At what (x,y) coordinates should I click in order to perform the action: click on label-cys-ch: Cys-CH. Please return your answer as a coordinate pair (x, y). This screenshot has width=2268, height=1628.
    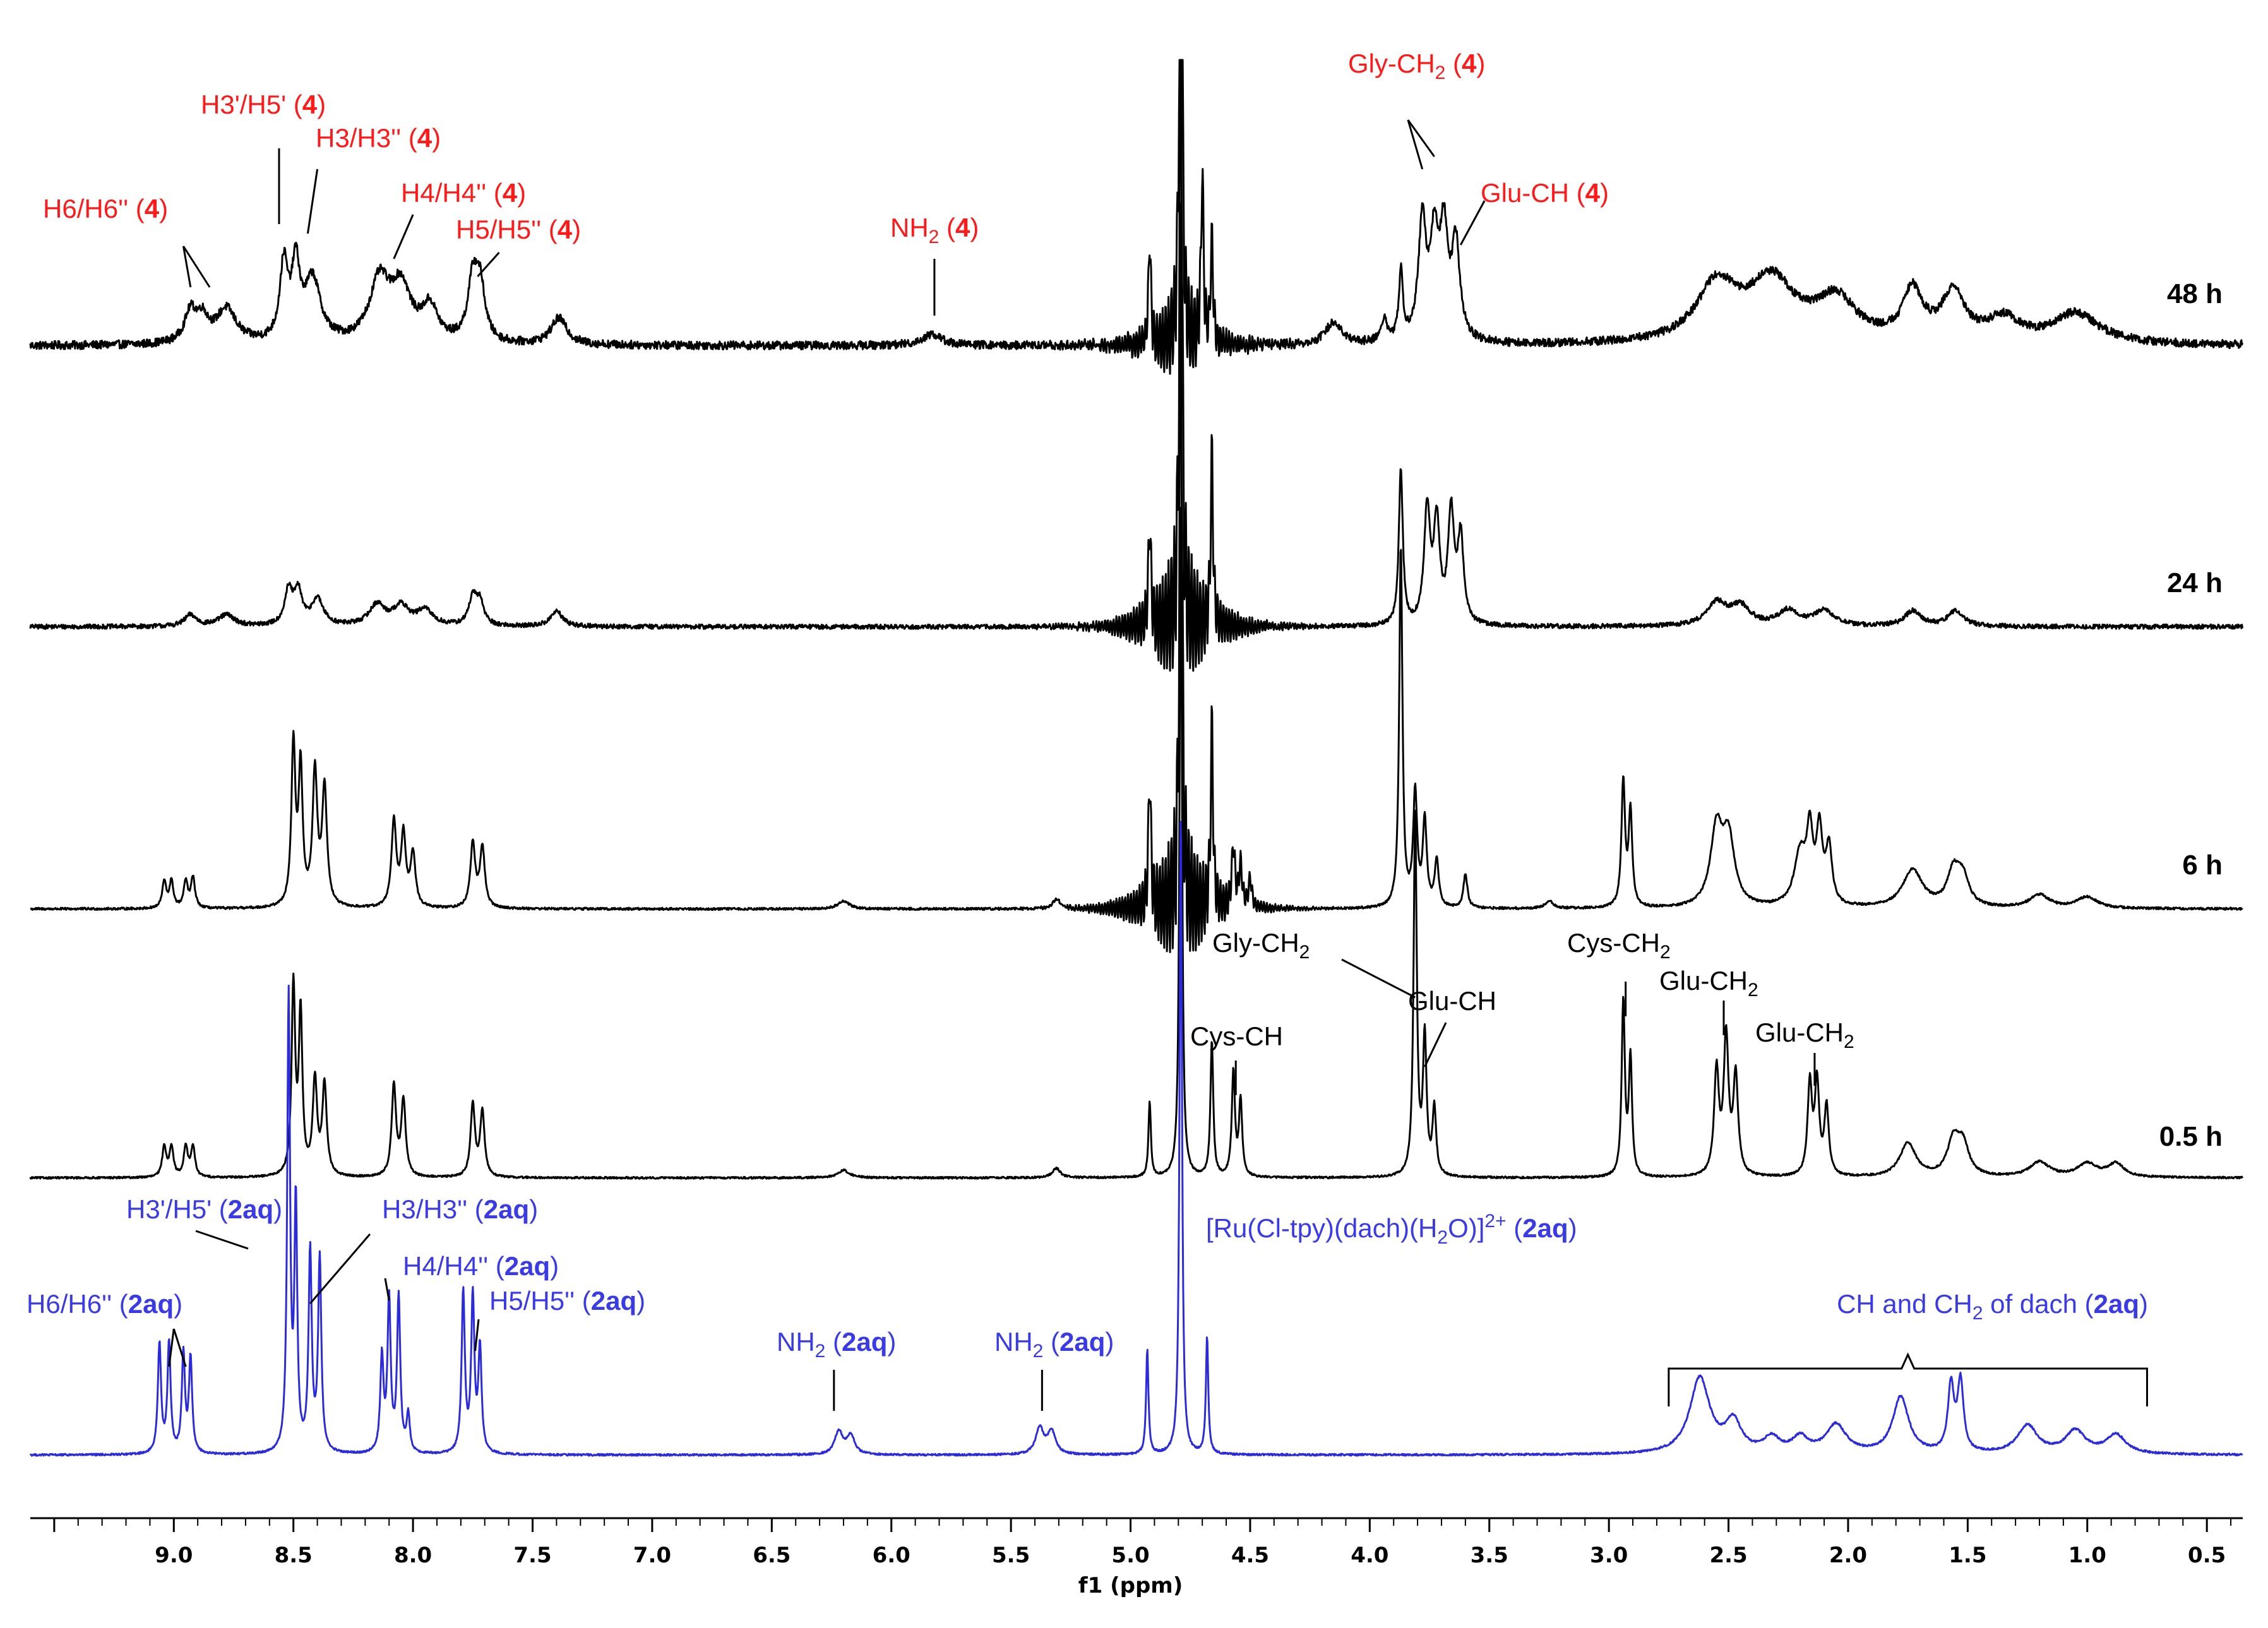
    Looking at the image, I should click on (1236, 1036).